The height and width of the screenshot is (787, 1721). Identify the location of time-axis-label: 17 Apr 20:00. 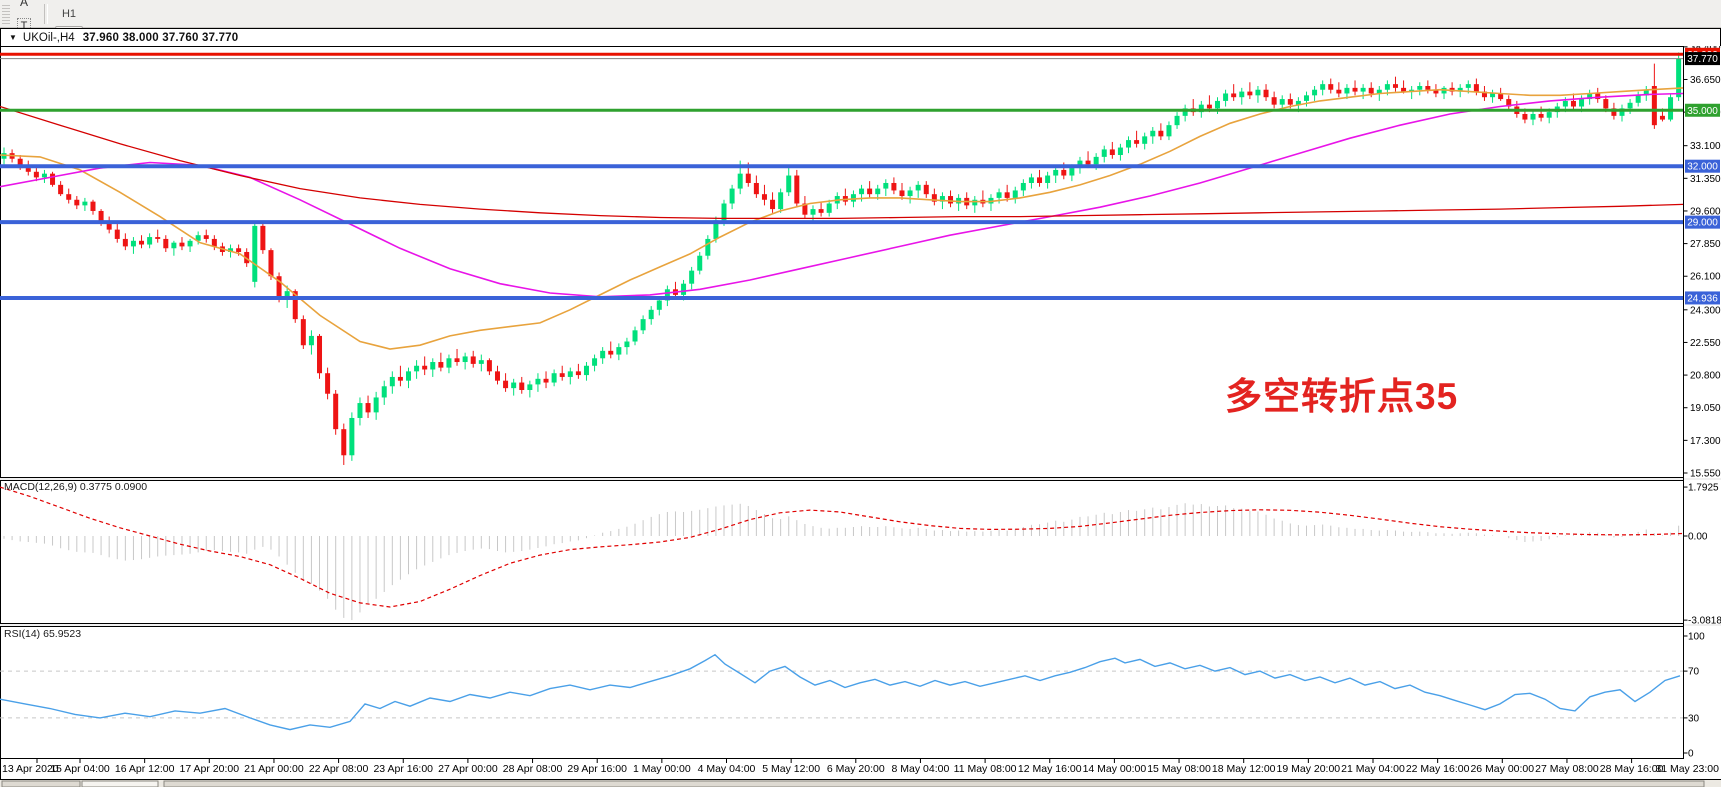
(210, 769).